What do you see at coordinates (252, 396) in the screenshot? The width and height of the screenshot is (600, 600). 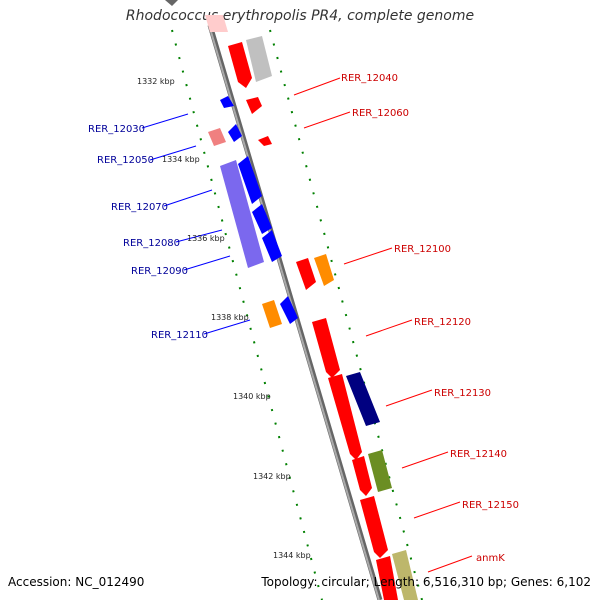 I see `kbp-label: 1340 kbp` at bounding box center [252, 396].